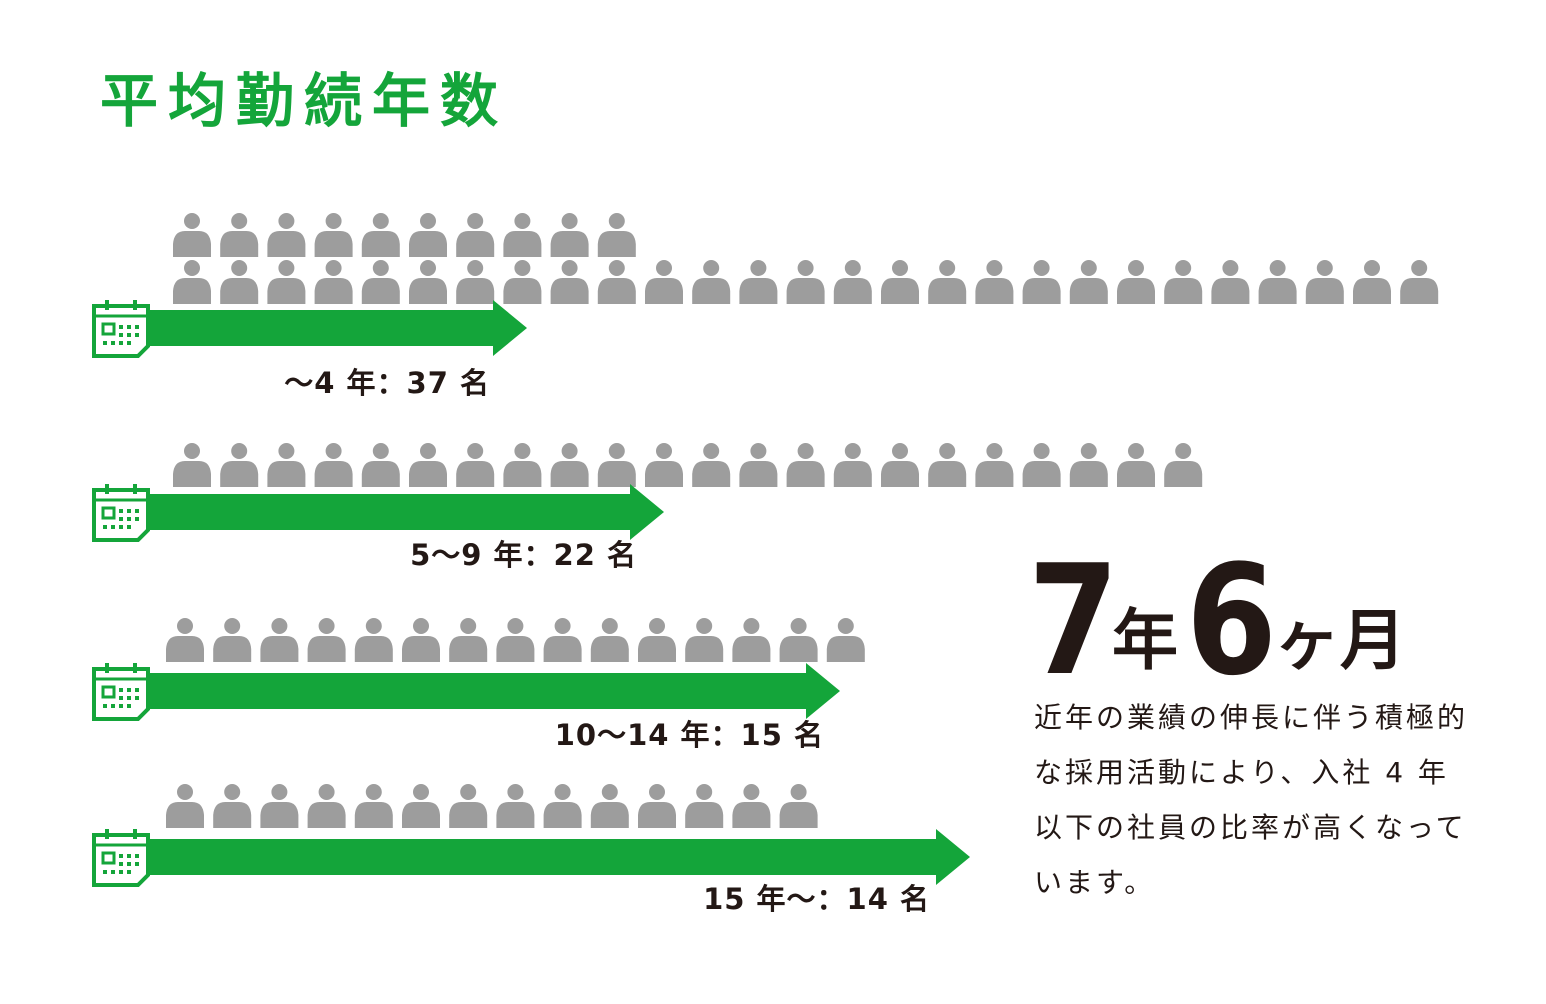 The image size is (1546, 1004). Describe the element at coordinates (689, 735) in the screenshot. I see `category-label: 10〜14 年：15 名` at that location.